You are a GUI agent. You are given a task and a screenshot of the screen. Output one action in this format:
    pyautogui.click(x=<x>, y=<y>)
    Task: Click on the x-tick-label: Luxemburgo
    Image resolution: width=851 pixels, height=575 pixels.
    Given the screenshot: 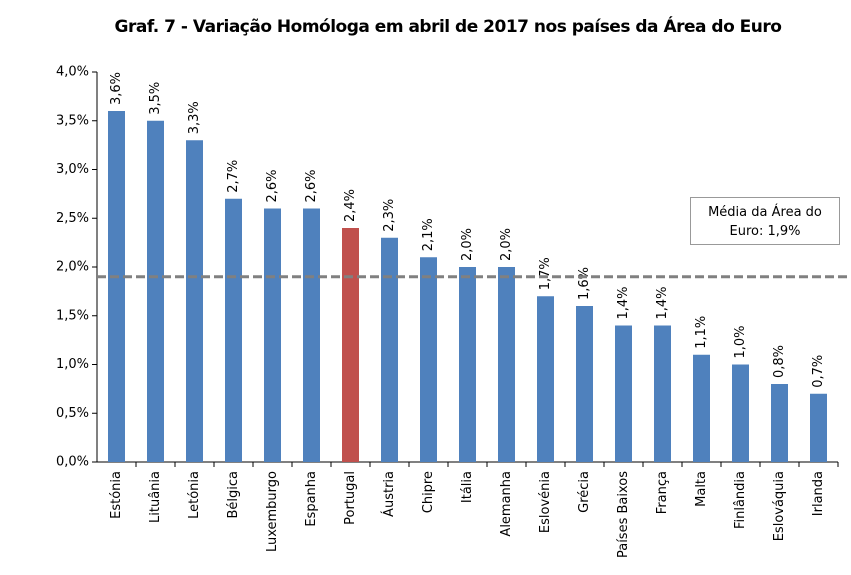 What is the action you would take?
    pyautogui.click(x=272, y=511)
    